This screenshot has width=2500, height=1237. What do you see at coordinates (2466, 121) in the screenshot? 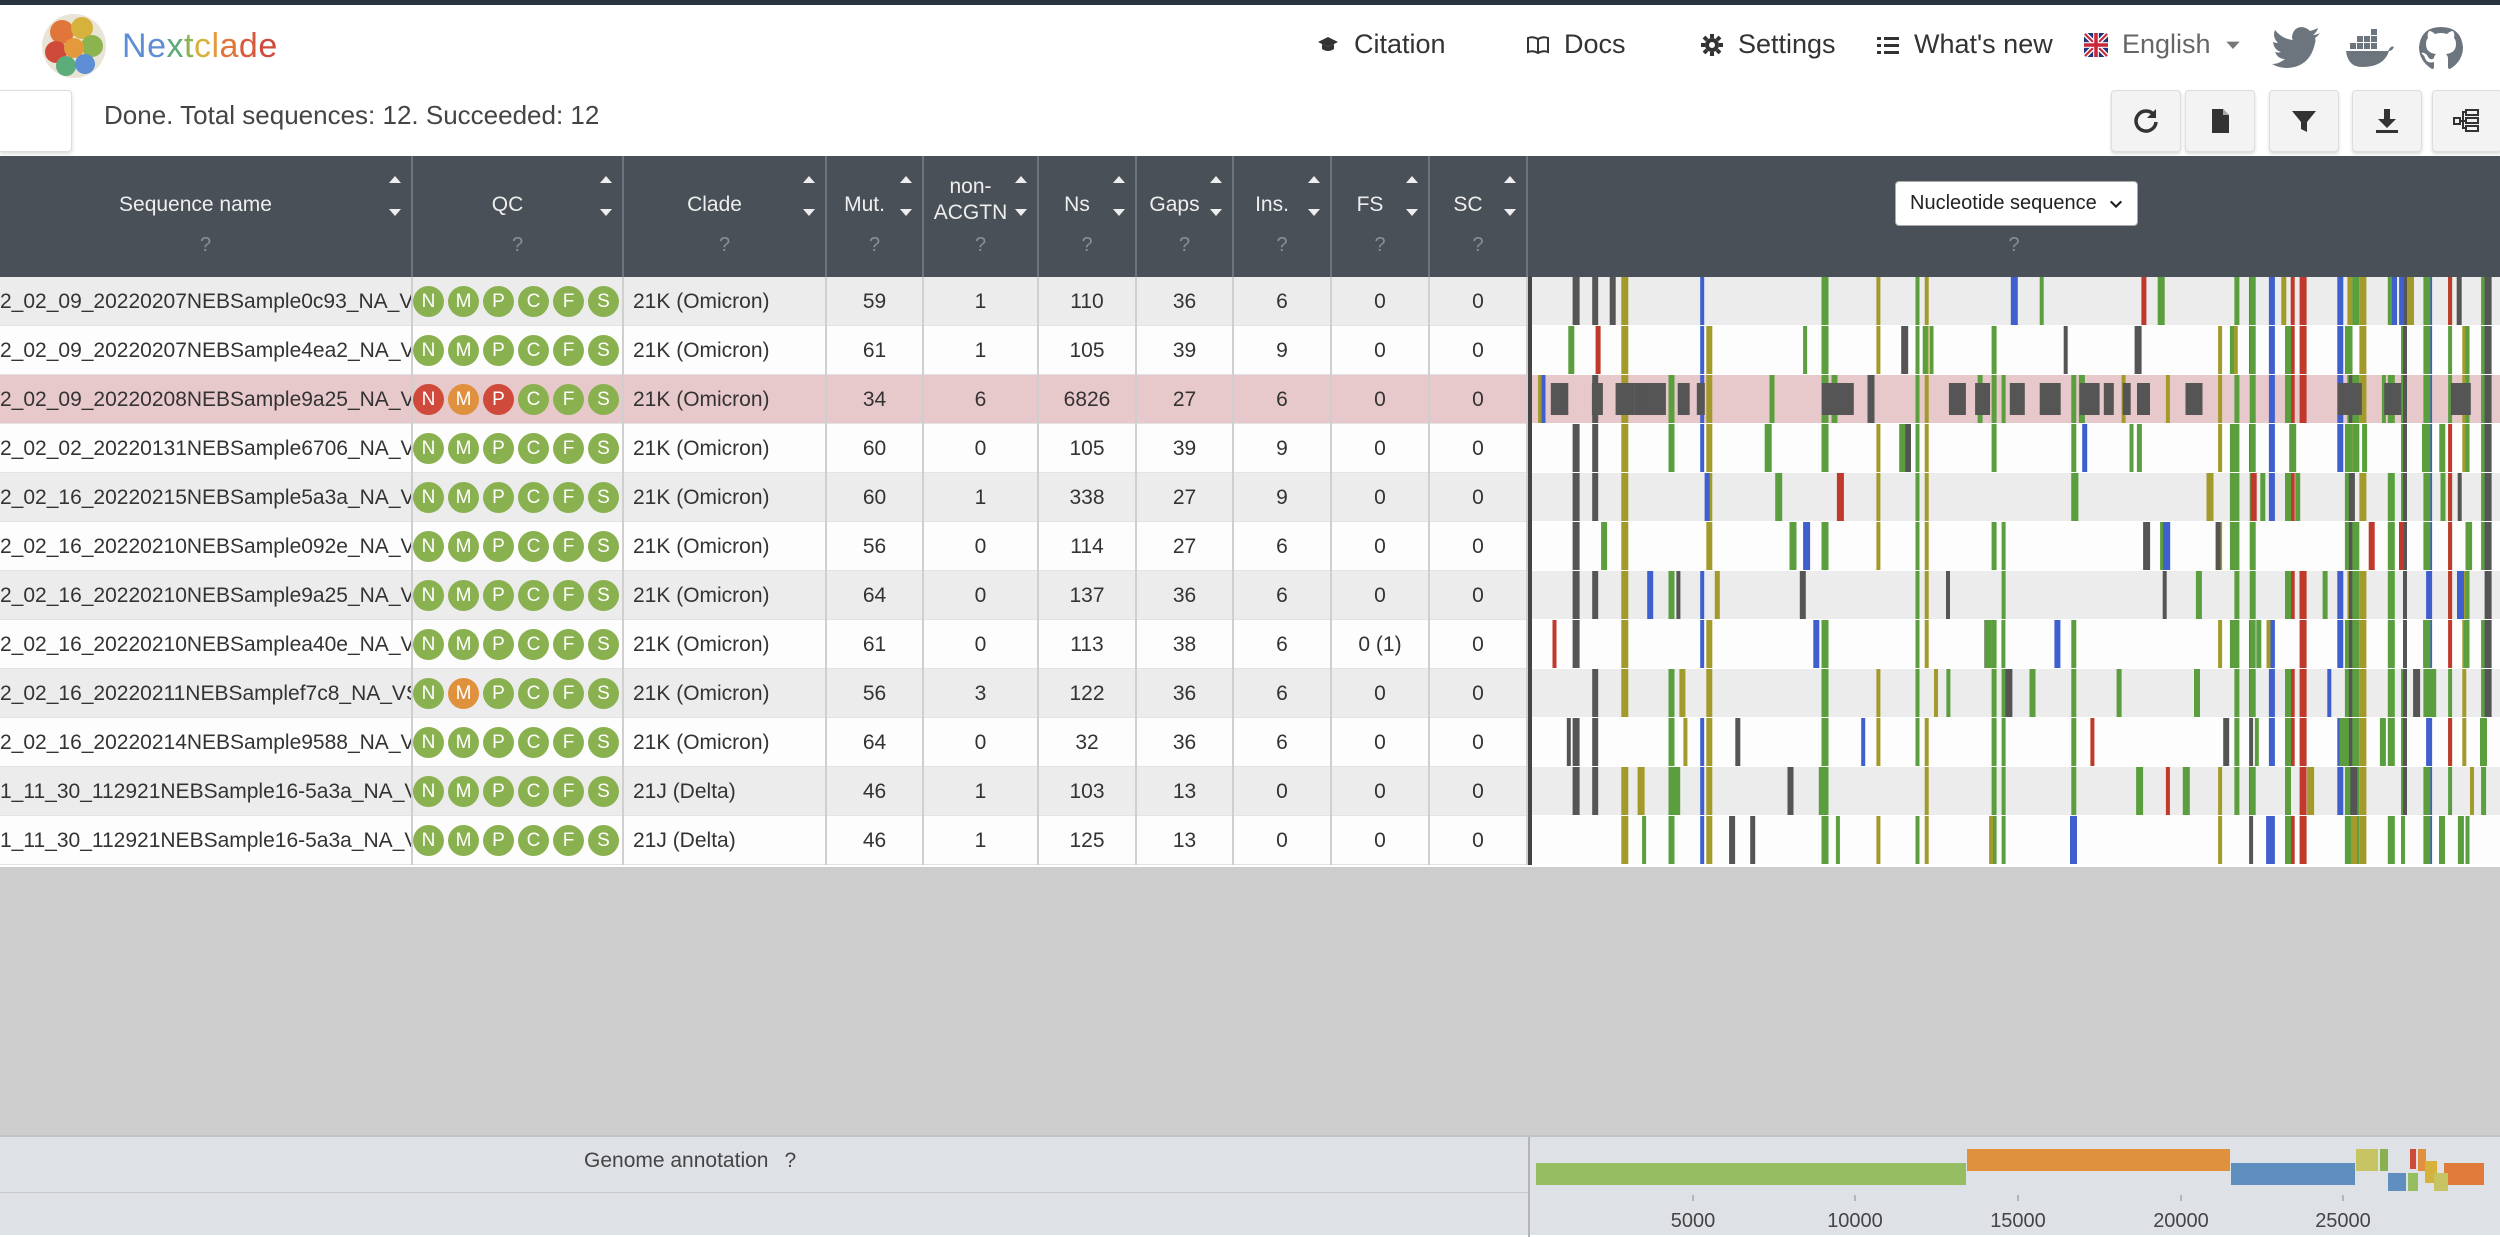
I see `tree-view-button` at bounding box center [2466, 121].